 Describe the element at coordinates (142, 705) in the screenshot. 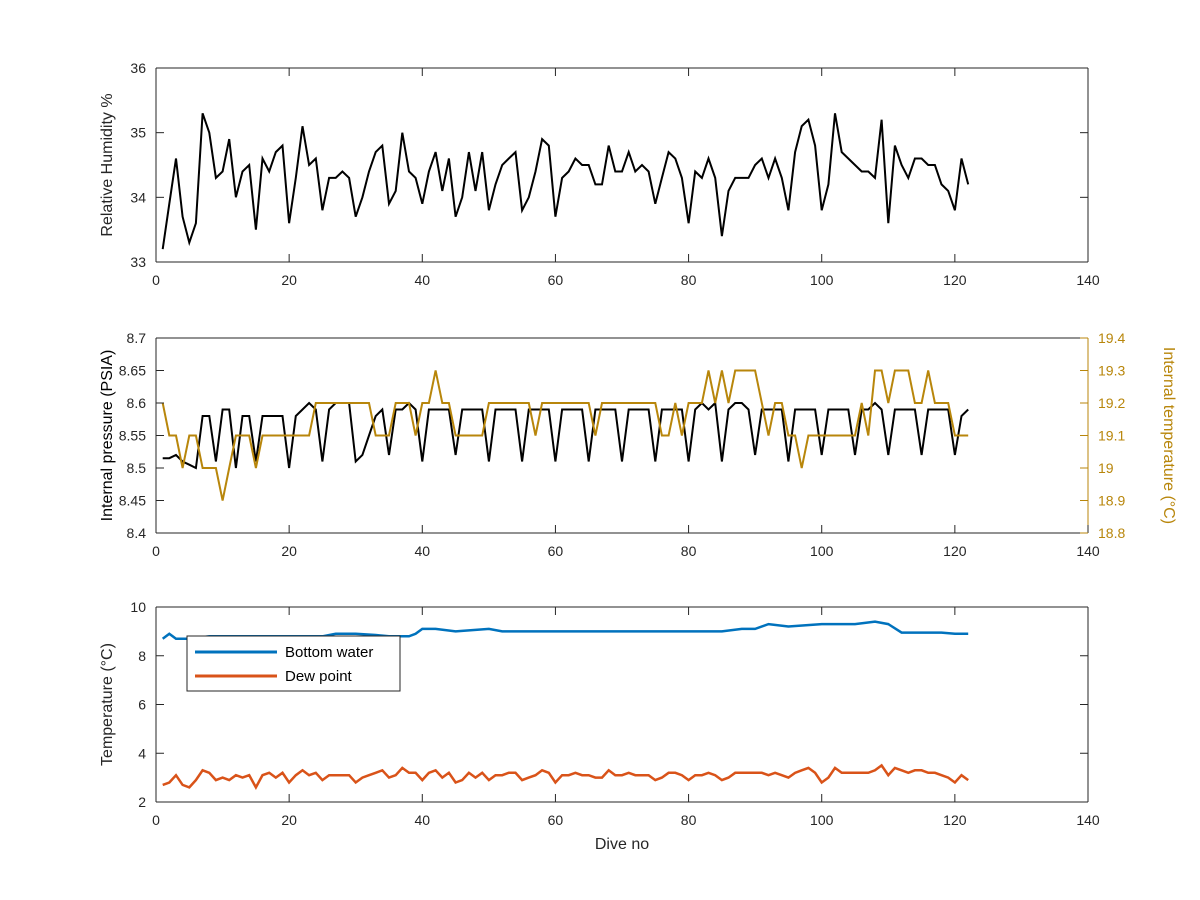

I see `y-tick-label: 6` at that location.